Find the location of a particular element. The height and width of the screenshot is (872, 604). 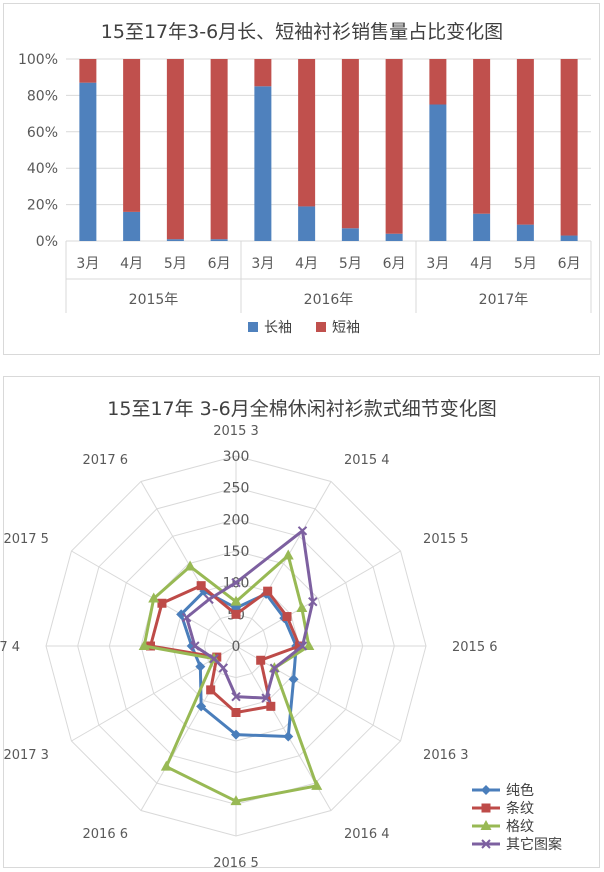

y-tick-label: 80% is located at coordinates (42, 96).